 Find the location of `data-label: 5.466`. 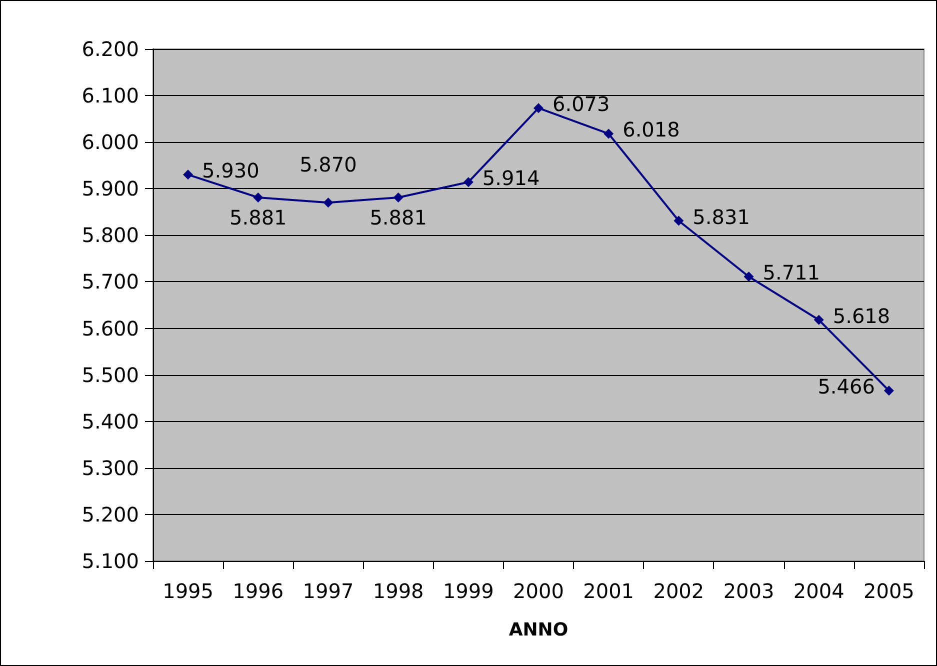

data-label: 5.466 is located at coordinates (846, 386).